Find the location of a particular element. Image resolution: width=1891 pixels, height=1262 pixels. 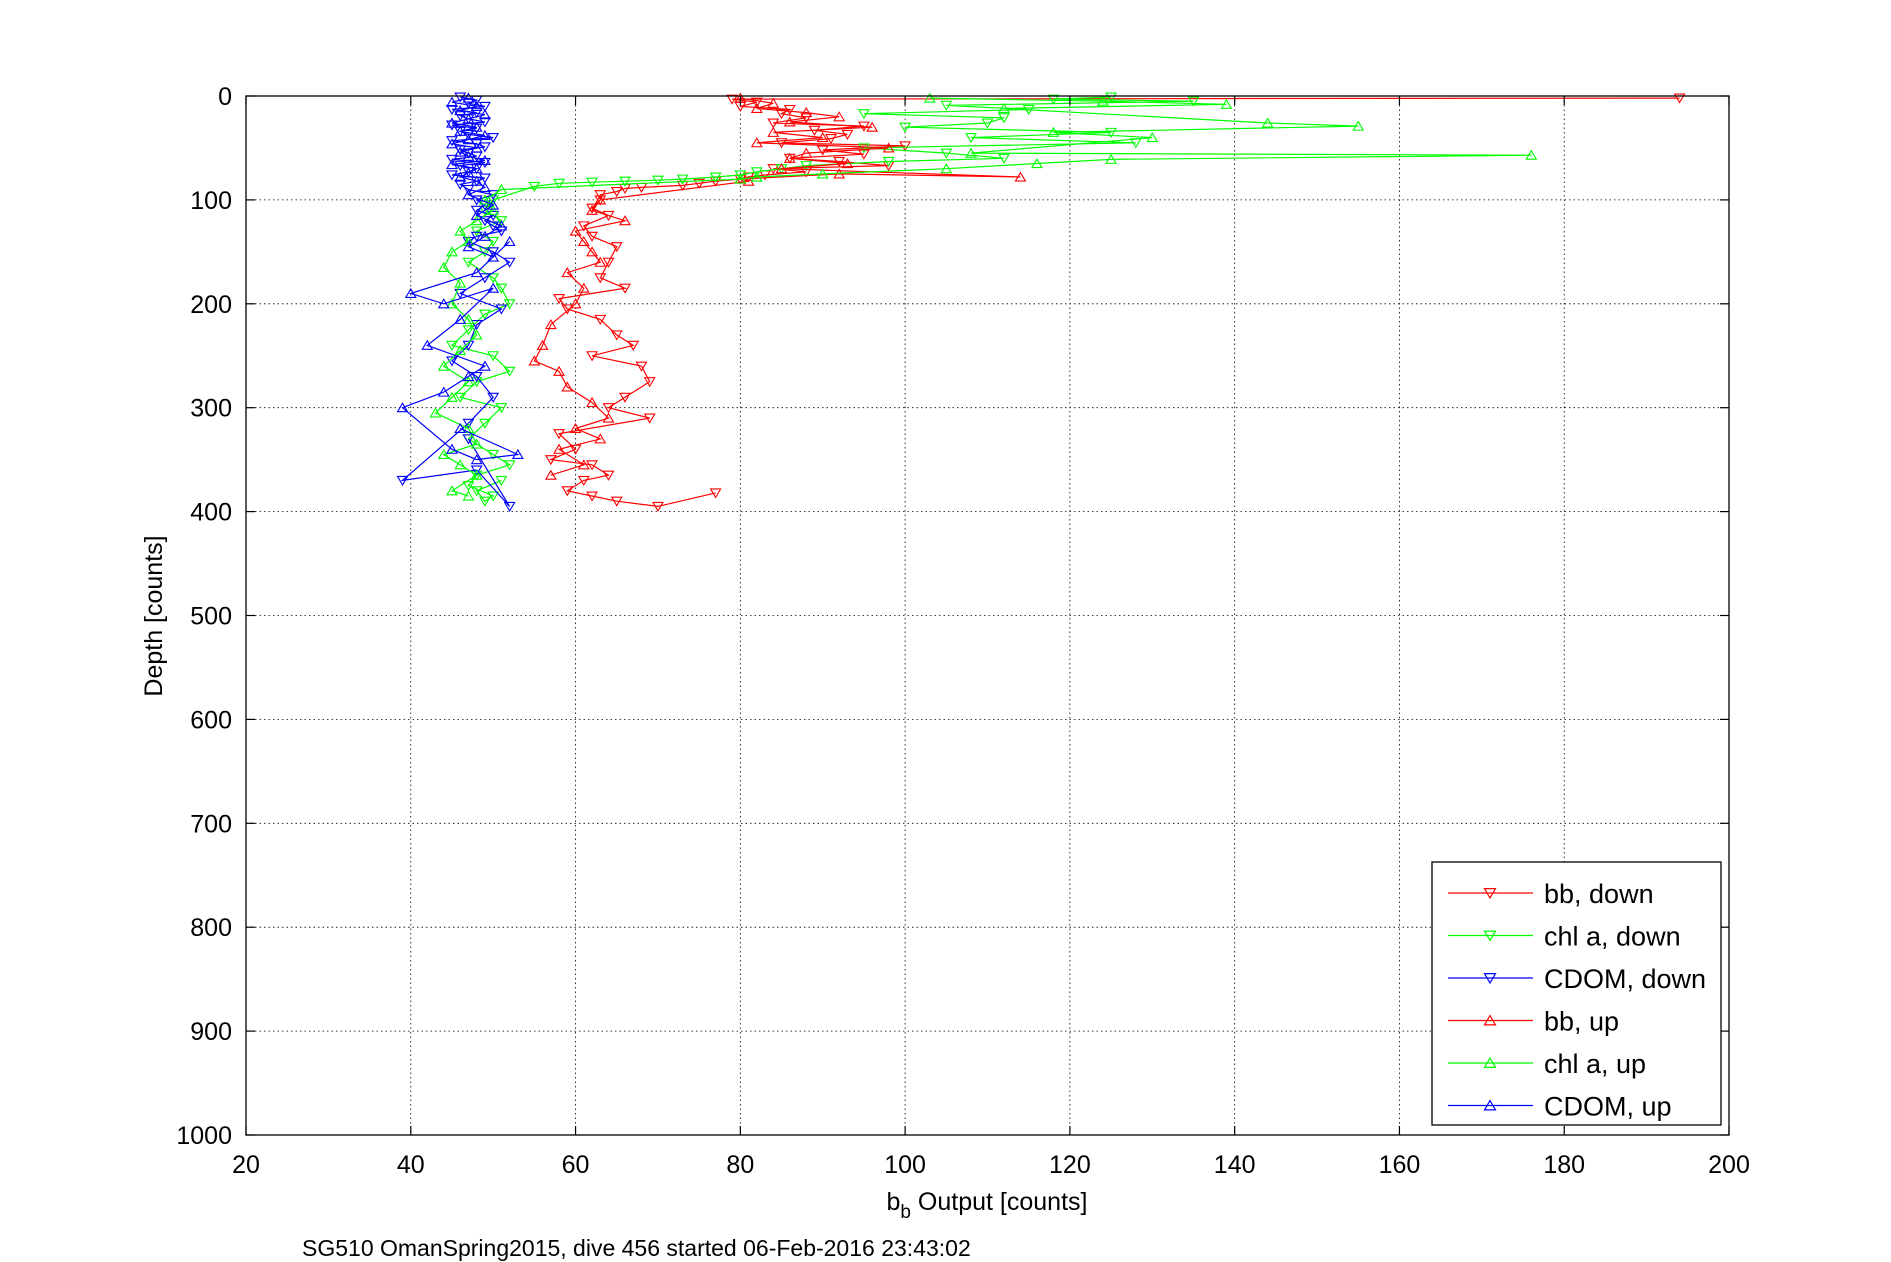

legend-label: chl a, down is located at coordinates (1612, 937).